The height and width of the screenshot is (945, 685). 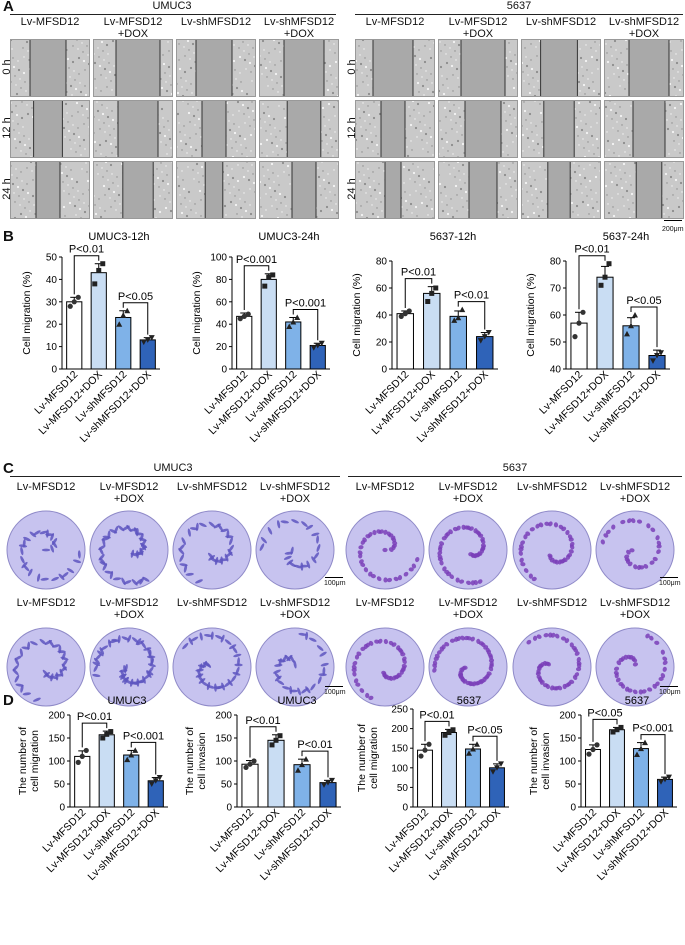 I want to click on wound-healing-image, so click(x=50, y=68).